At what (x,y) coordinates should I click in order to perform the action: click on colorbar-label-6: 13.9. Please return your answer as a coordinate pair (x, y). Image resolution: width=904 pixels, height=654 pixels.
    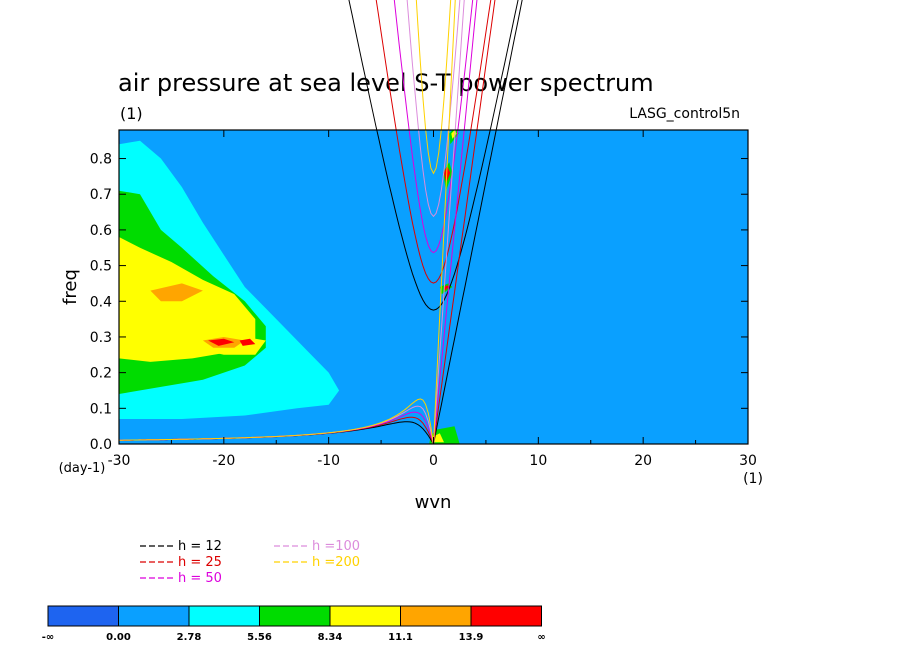
    Looking at the image, I should click on (471, 637).